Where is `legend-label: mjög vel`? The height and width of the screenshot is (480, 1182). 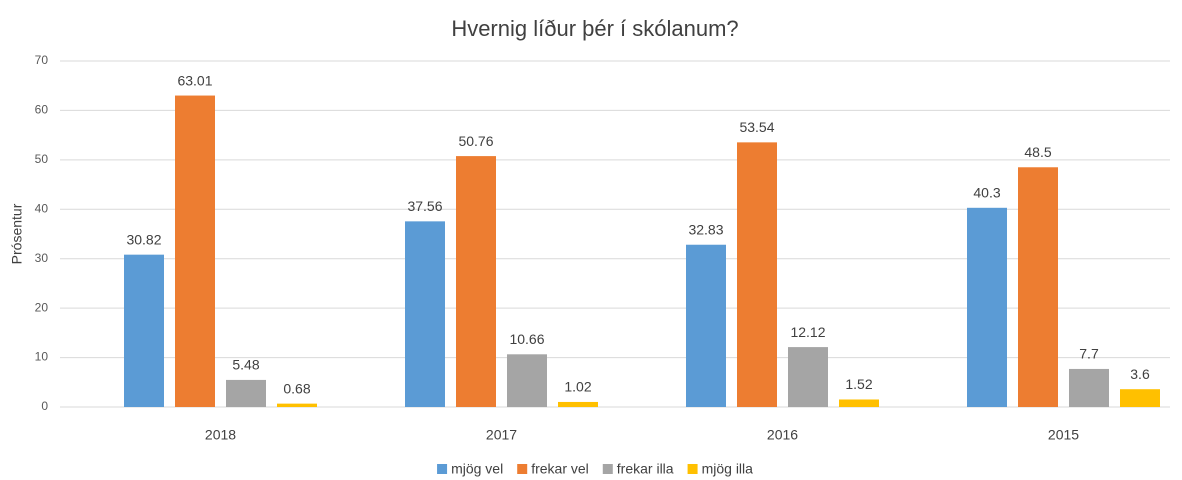
legend-label: mjög vel is located at coordinates (477, 469).